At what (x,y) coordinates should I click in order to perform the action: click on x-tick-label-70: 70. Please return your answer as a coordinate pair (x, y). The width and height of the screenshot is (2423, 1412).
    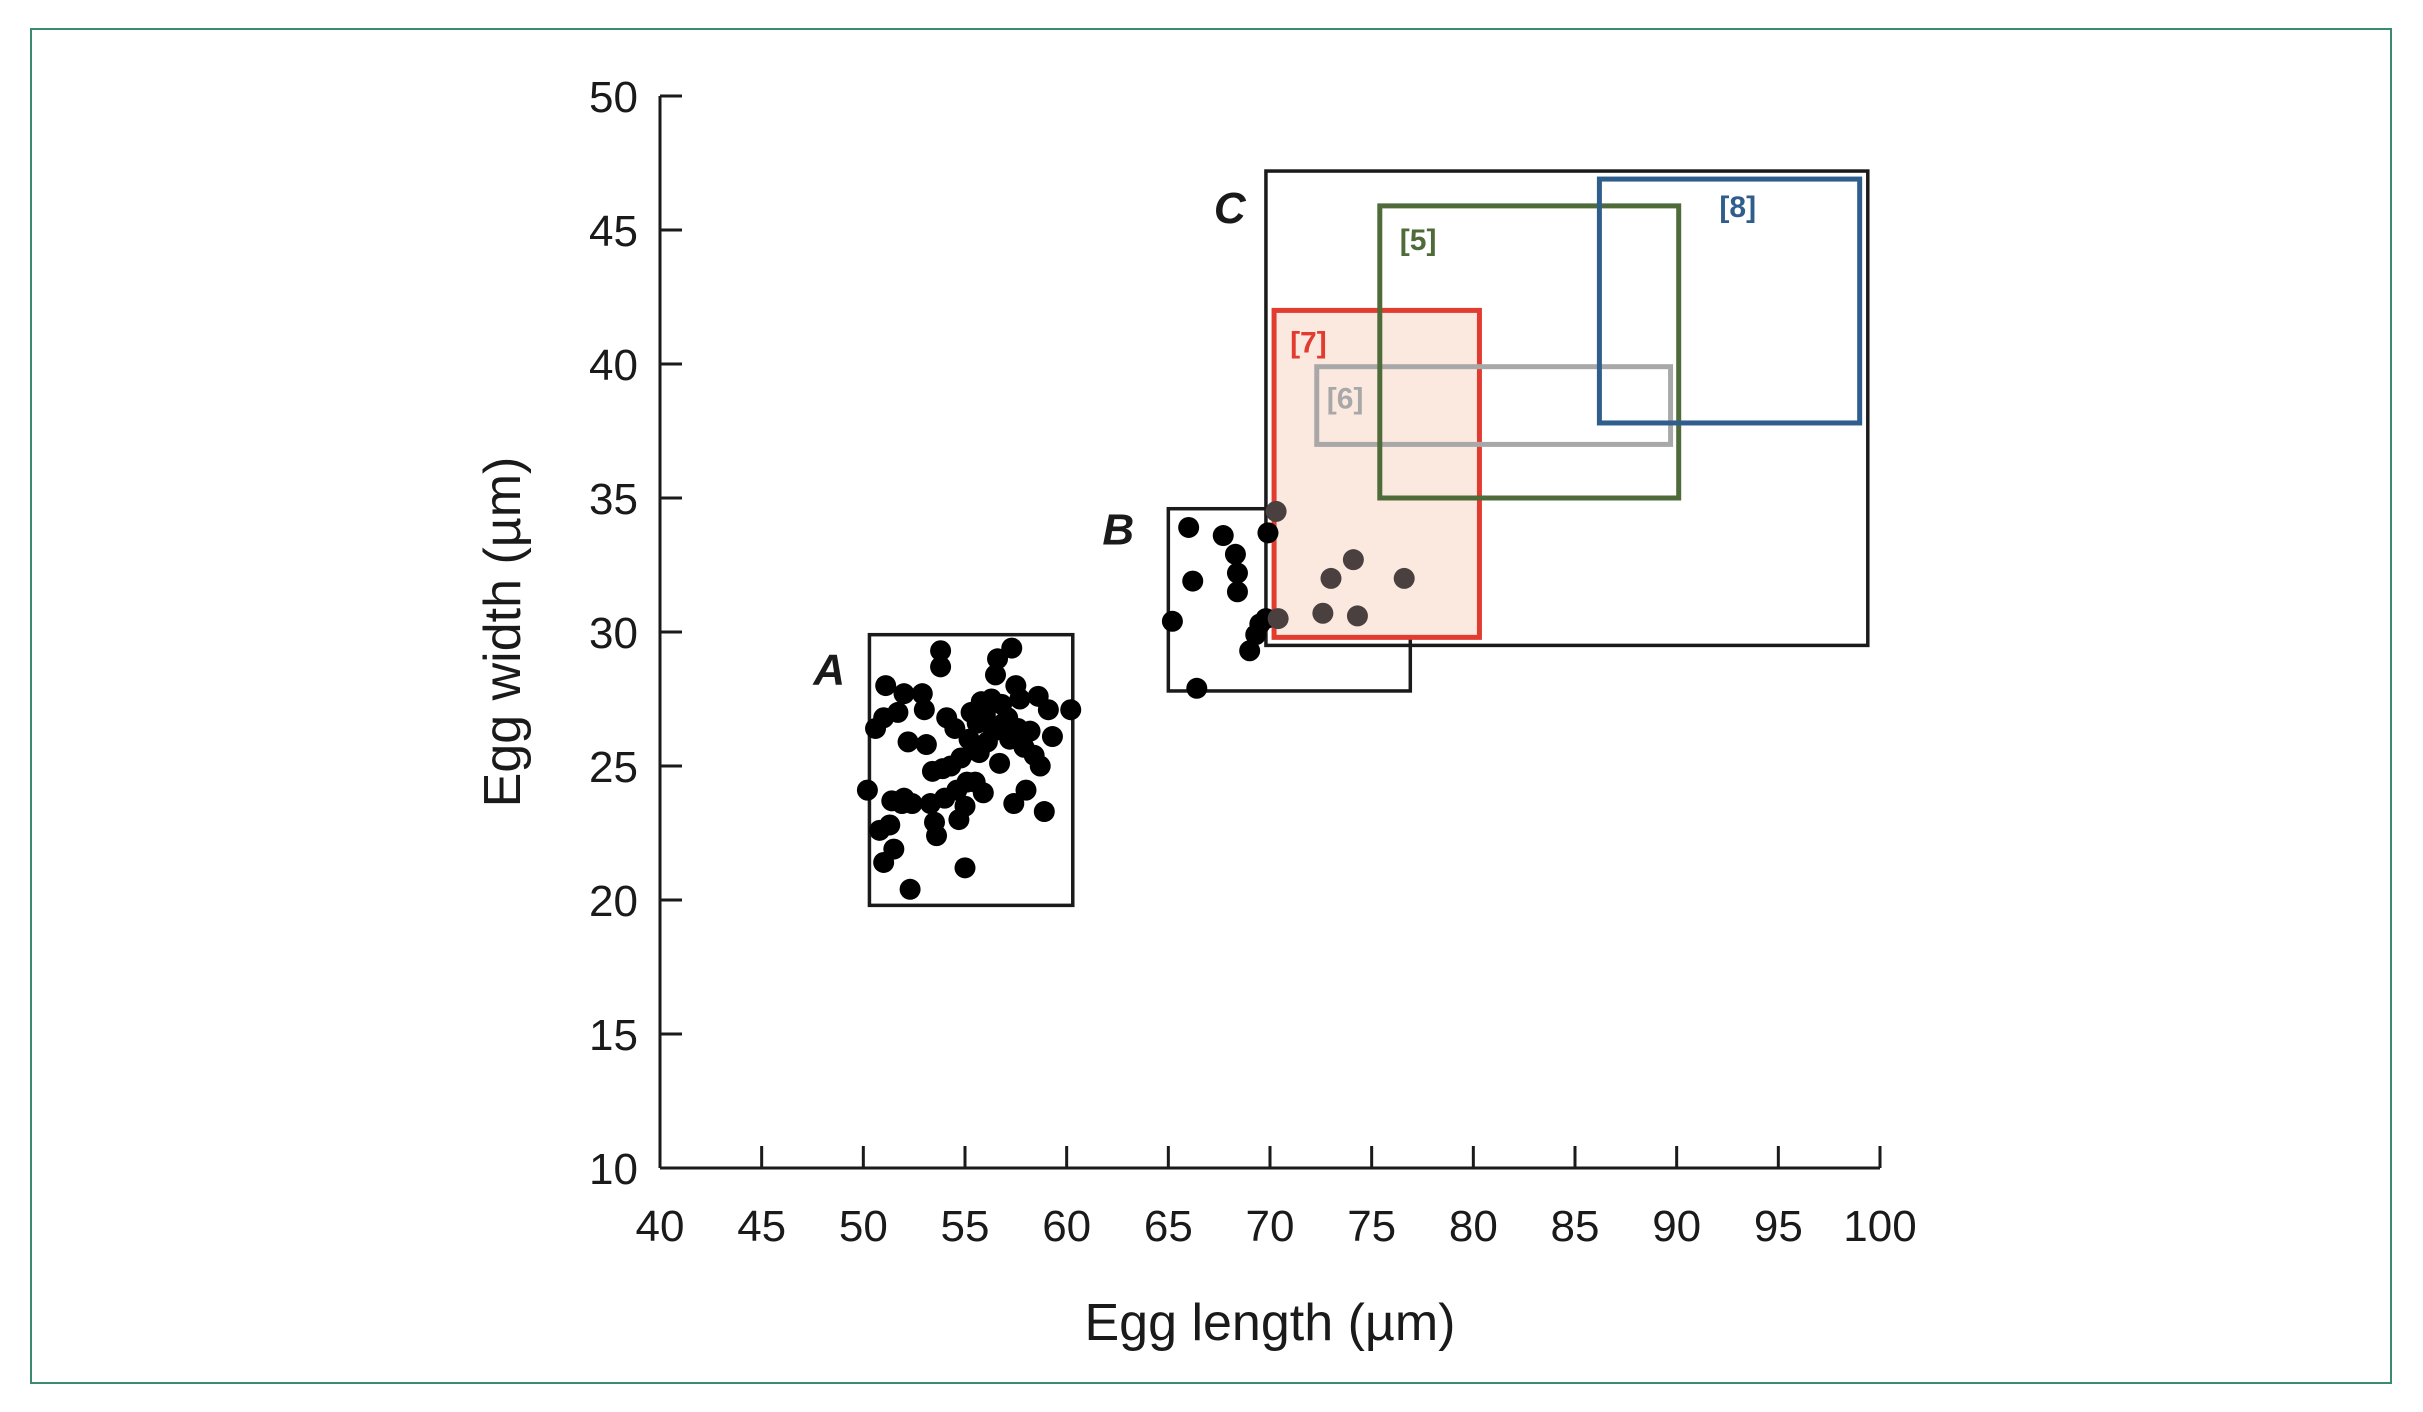
    Looking at the image, I should click on (1270, 1226).